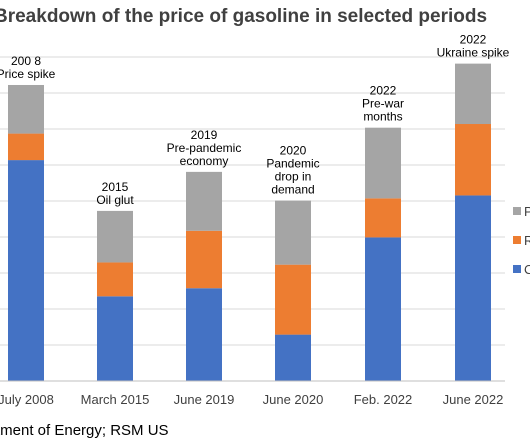 The width and height of the screenshot is (530, 442). Describe the element at coordinates (204, 148) in the screenshot. I see `bar-annotation: Pre-pandemic` at that location.